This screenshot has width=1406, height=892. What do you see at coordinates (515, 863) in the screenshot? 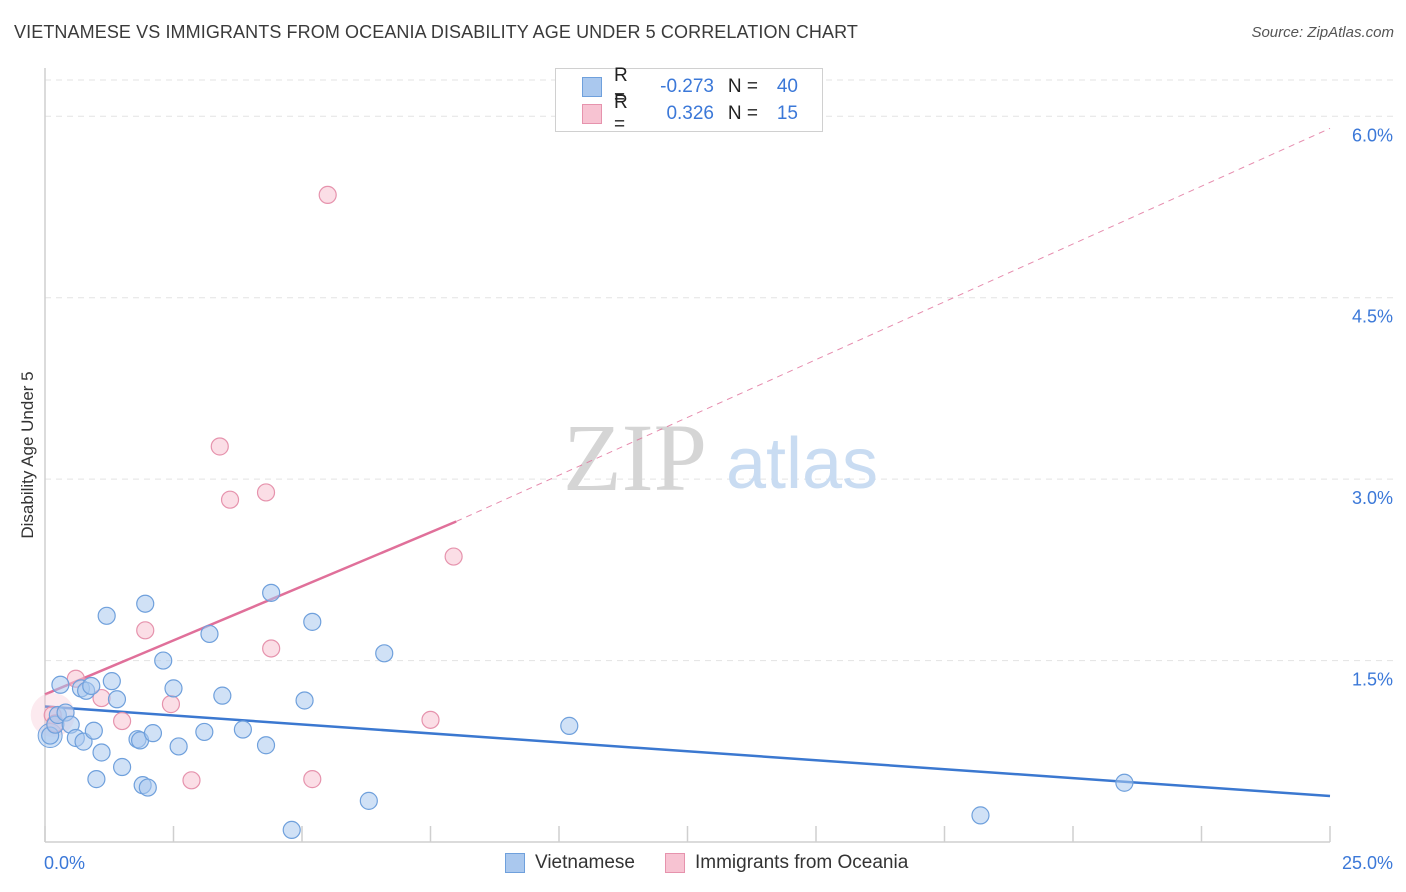
I see `series-swatch-vietnamese` at bounding box center [515, 863].